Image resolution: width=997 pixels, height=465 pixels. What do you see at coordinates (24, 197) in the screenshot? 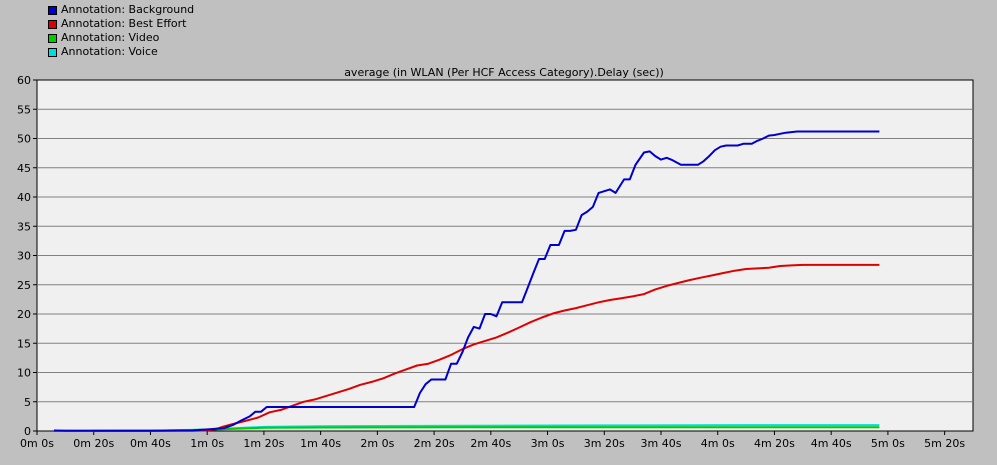
I see `y-tick-label: 40` at bounding box center [24, 197].